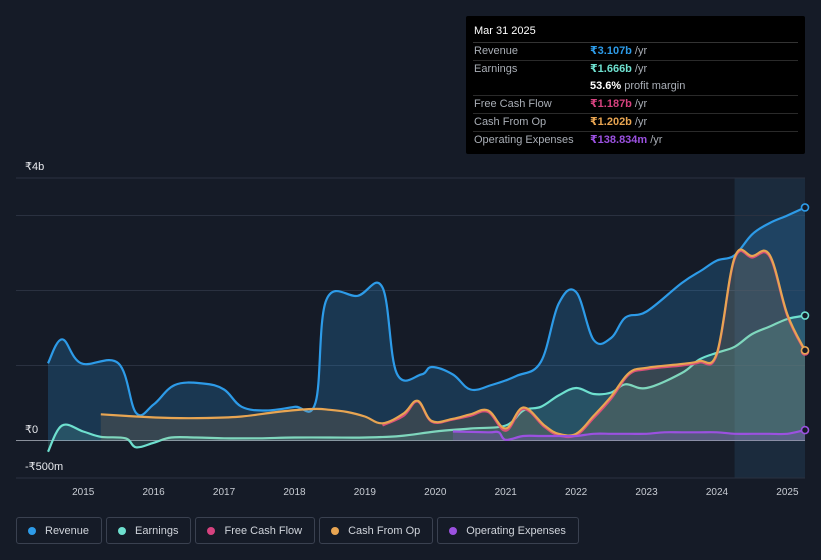  Describe the element at coordinates (606, 86) in the screenshot. I see `tooltip-value: 53.6%` at that location.